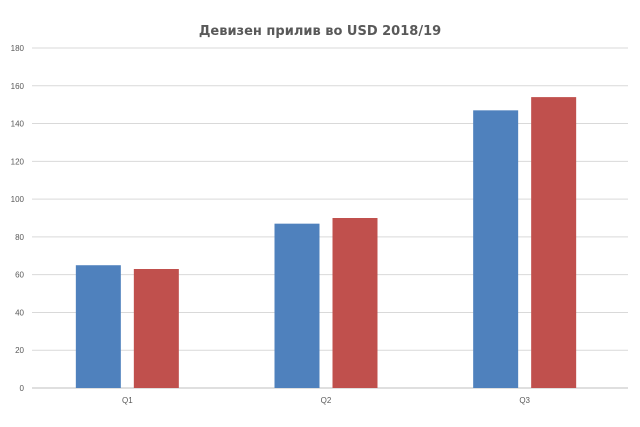 This screenshot has width=640, height=427. Describe the element at coordinates (326, 400) in the screenshot. I see `x-tick-label: Q2` at that location.